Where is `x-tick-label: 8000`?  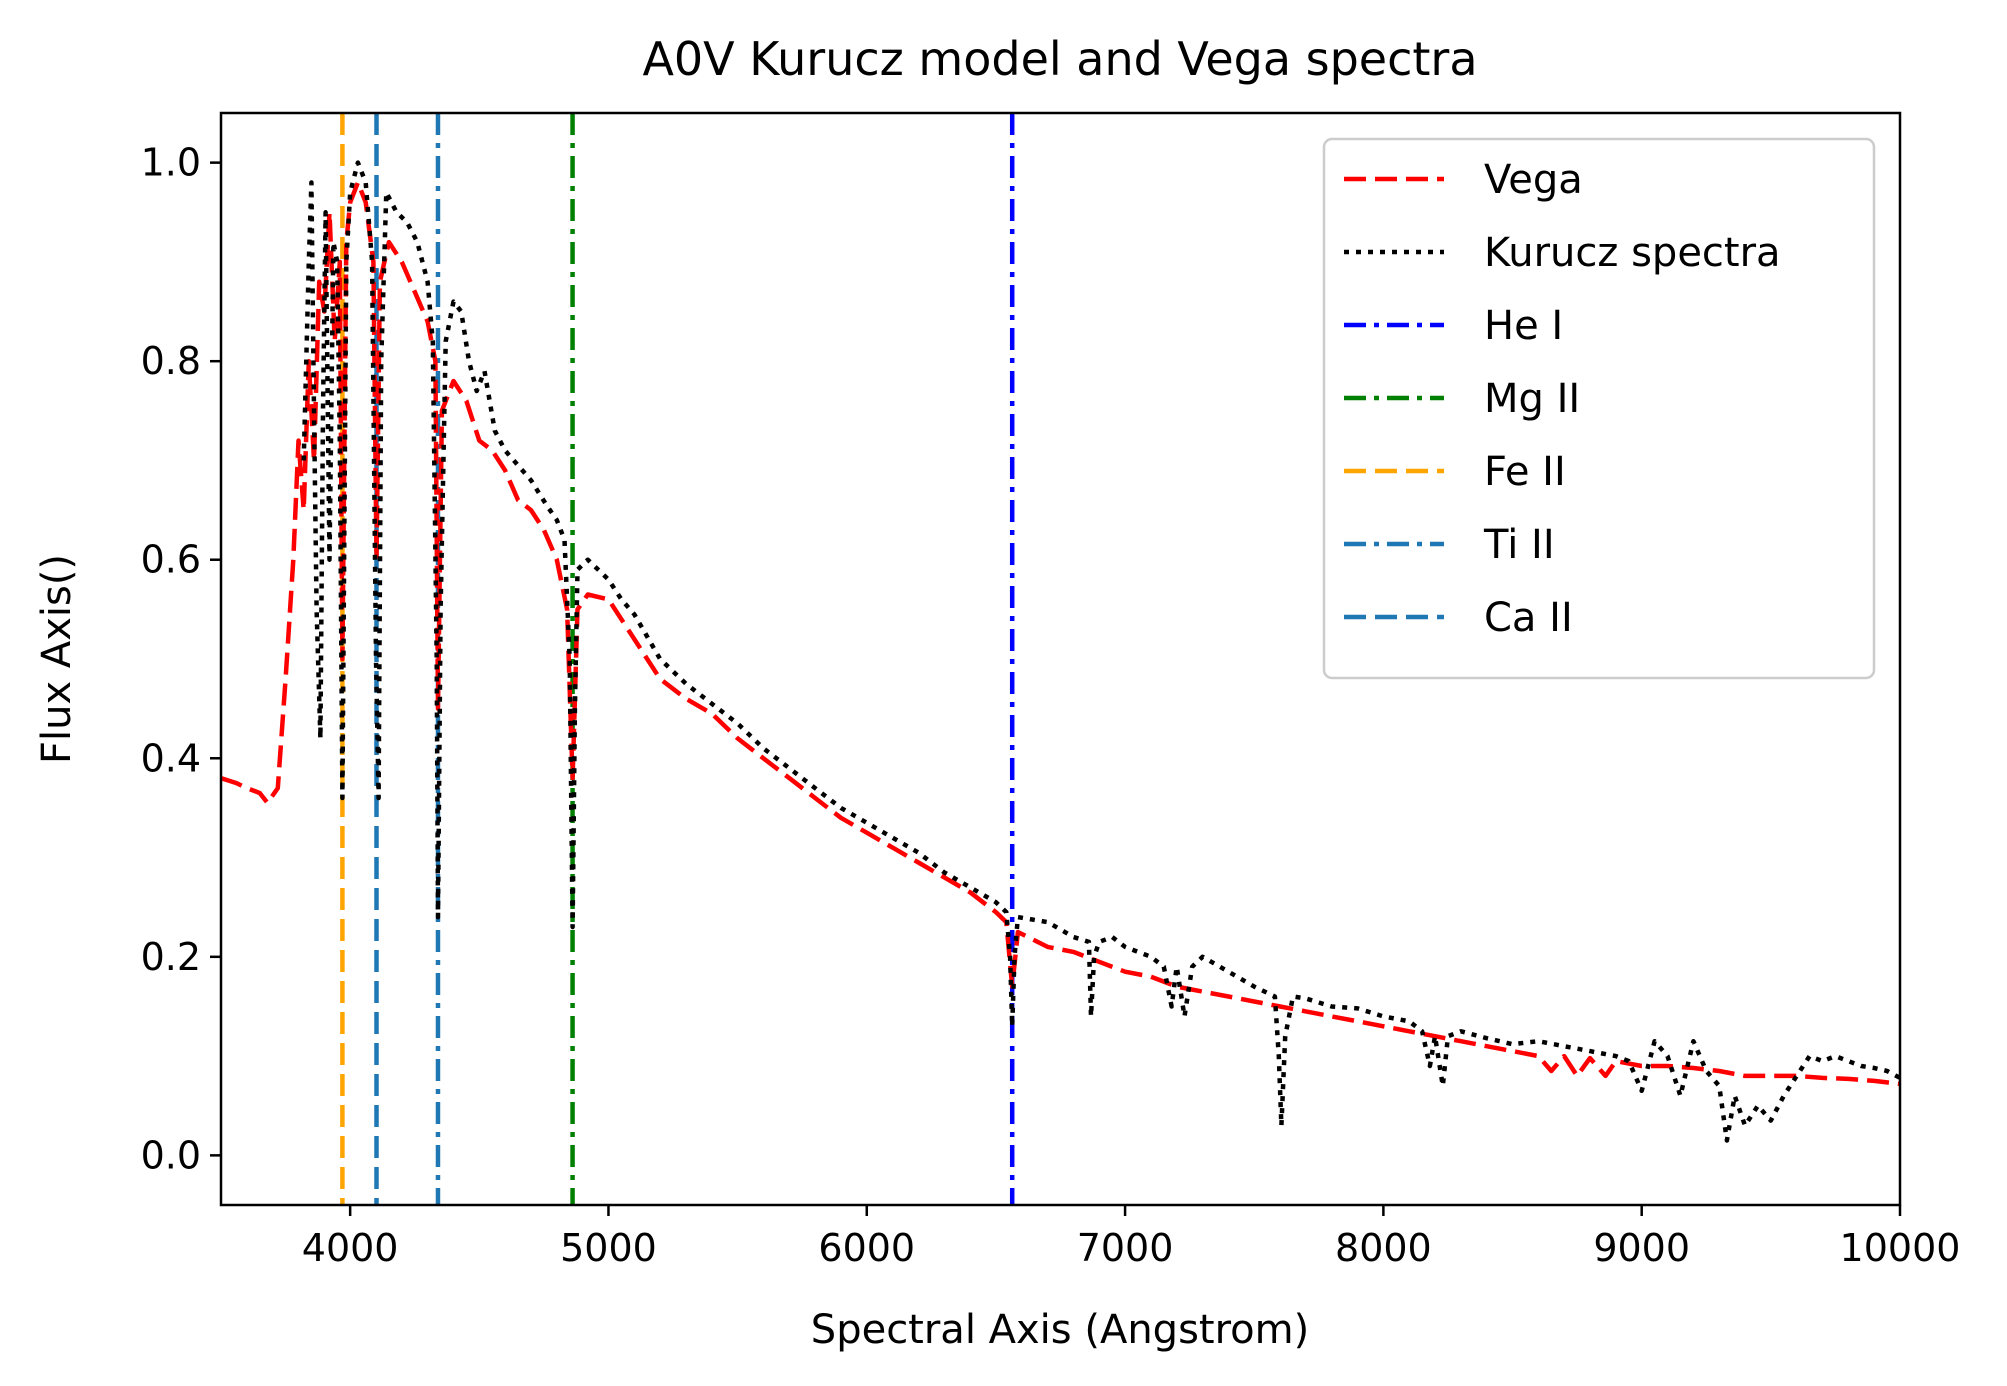
x-tick-label: 8000 is located at coordinates (1383, 1248).